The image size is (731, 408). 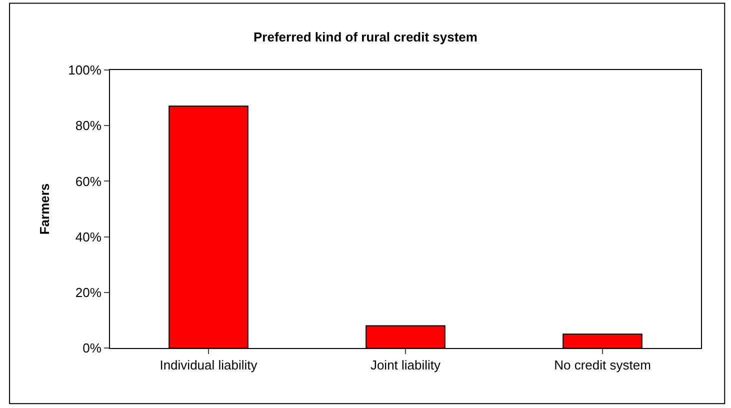 I want to click on chart-title: Preferred kind of rural credit system, so click(x=366, y=37).